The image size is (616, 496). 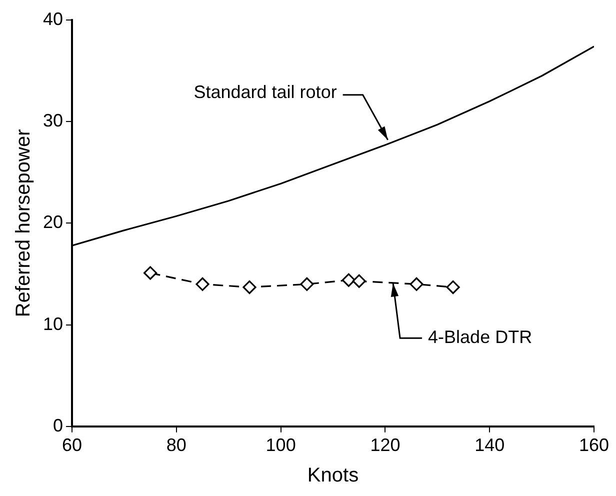 What do you see at coordinates (385, 445) in the screenshot?
I see `x-tick-label: 120` at bounding box center [385, 445].